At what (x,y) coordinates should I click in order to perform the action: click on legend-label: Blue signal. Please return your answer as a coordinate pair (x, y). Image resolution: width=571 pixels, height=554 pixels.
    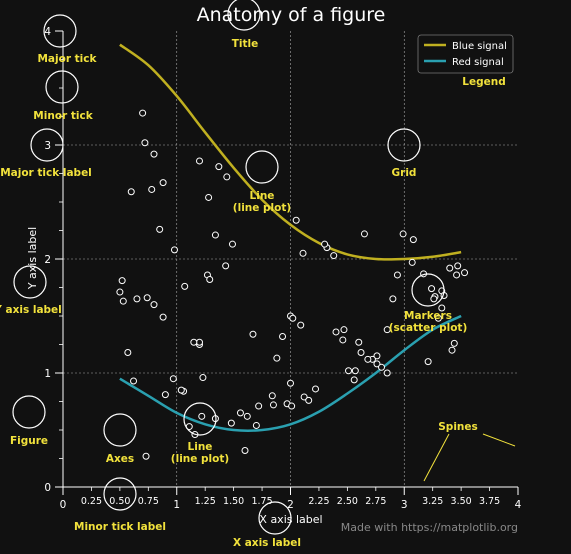
    Looking at the image, I should click on (479, 46).